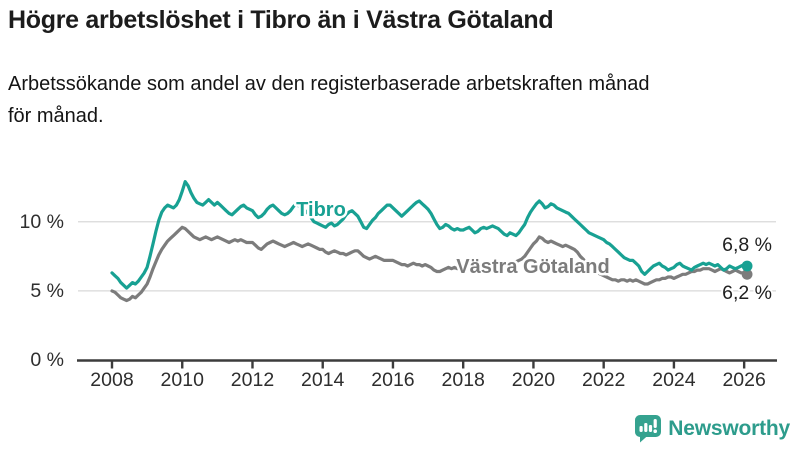 This screenshot has width=800, height=450. What do you see at coordinates (321, 210) in the screenshot?
I see `tibro-series-label: Tibro` at bounding box center [321, 210].